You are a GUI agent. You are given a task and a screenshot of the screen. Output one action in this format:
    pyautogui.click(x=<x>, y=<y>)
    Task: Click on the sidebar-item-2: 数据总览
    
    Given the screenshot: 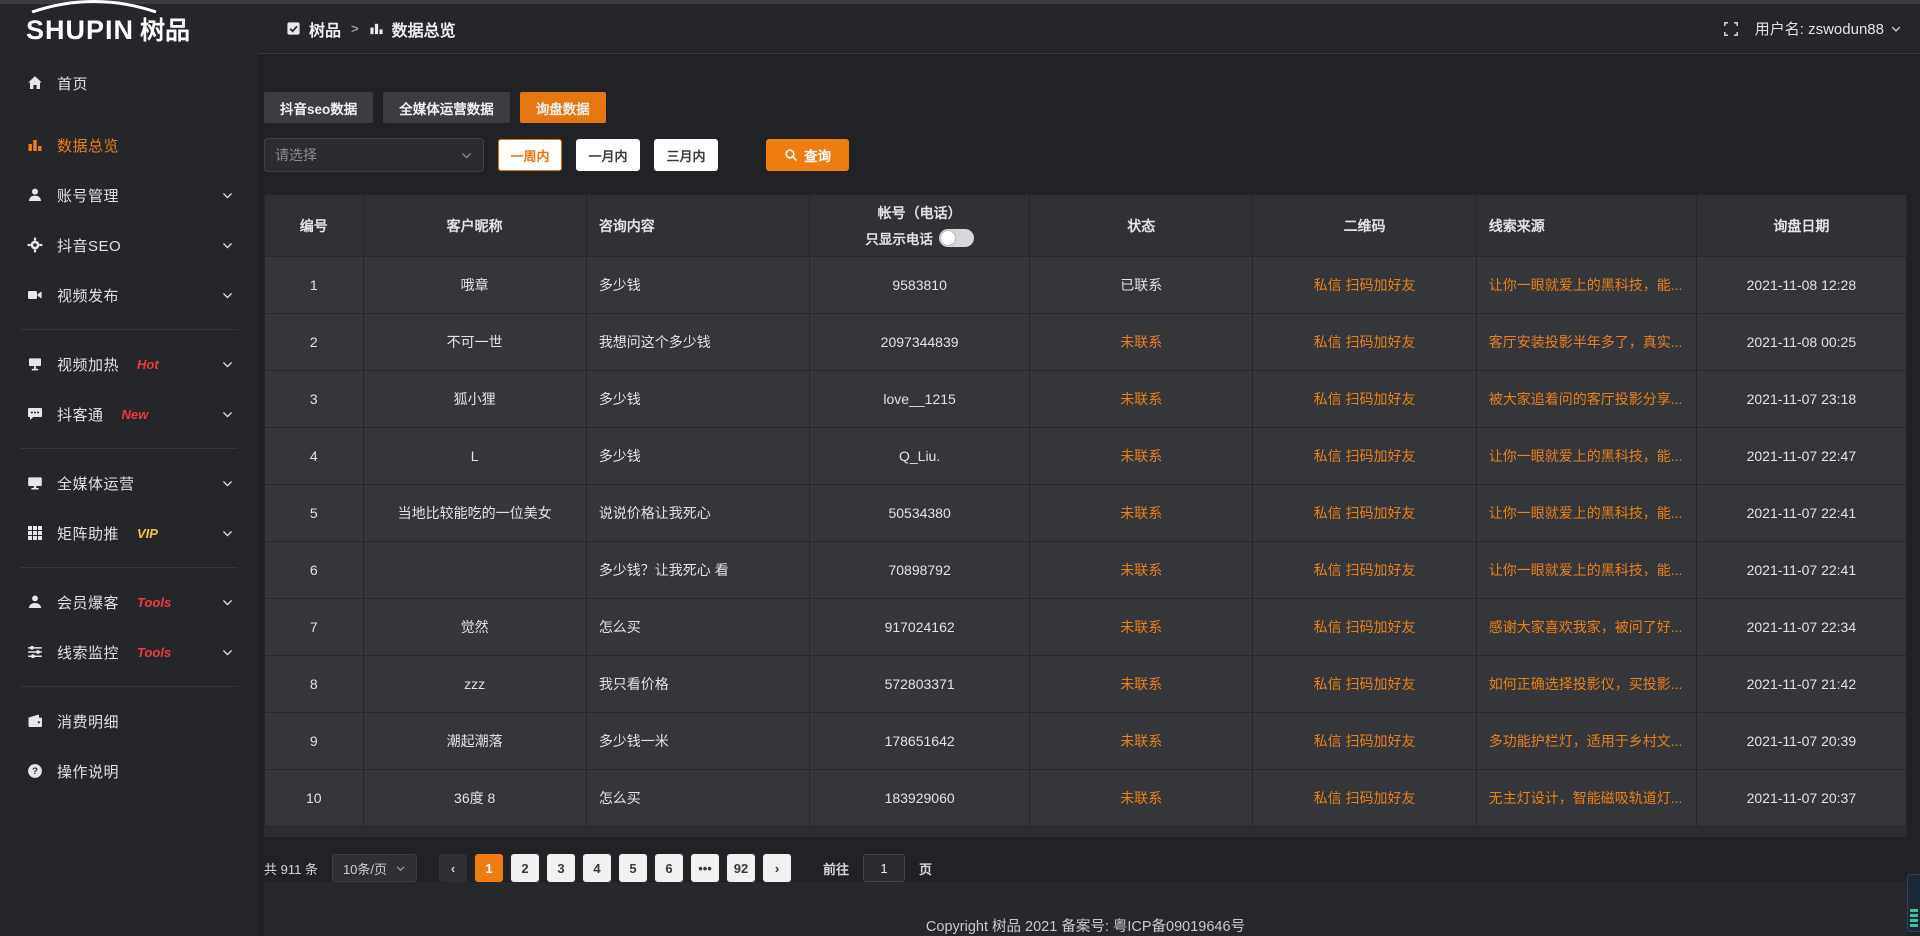 What is the action you would take?
    pyautogui.click(x=129, y=145)
    